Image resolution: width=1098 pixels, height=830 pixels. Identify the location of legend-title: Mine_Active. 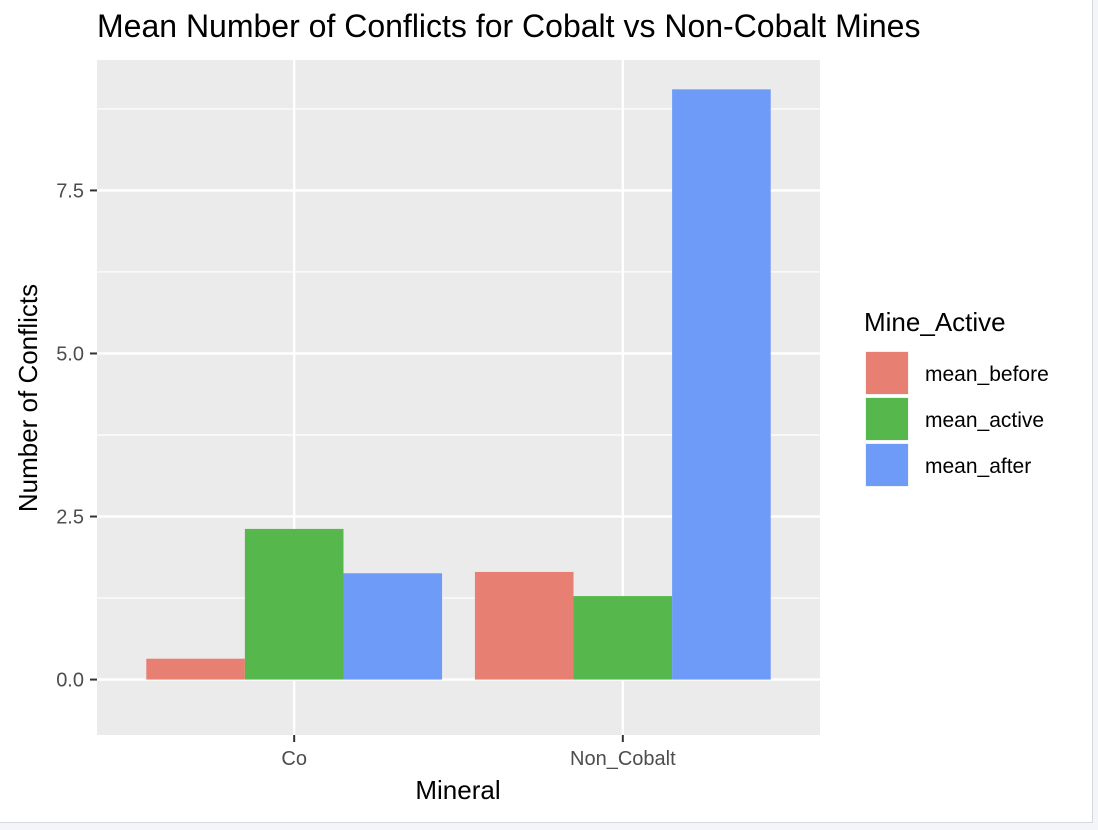
(935, 322).